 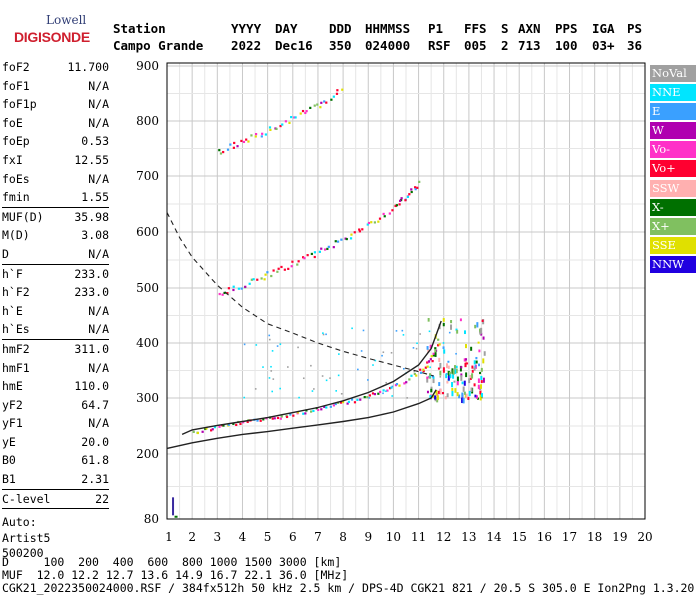 What do you see at coordinates (12, 159) in the screenshot?
I see `param-label: fxI` at bounding box center [12, 159].